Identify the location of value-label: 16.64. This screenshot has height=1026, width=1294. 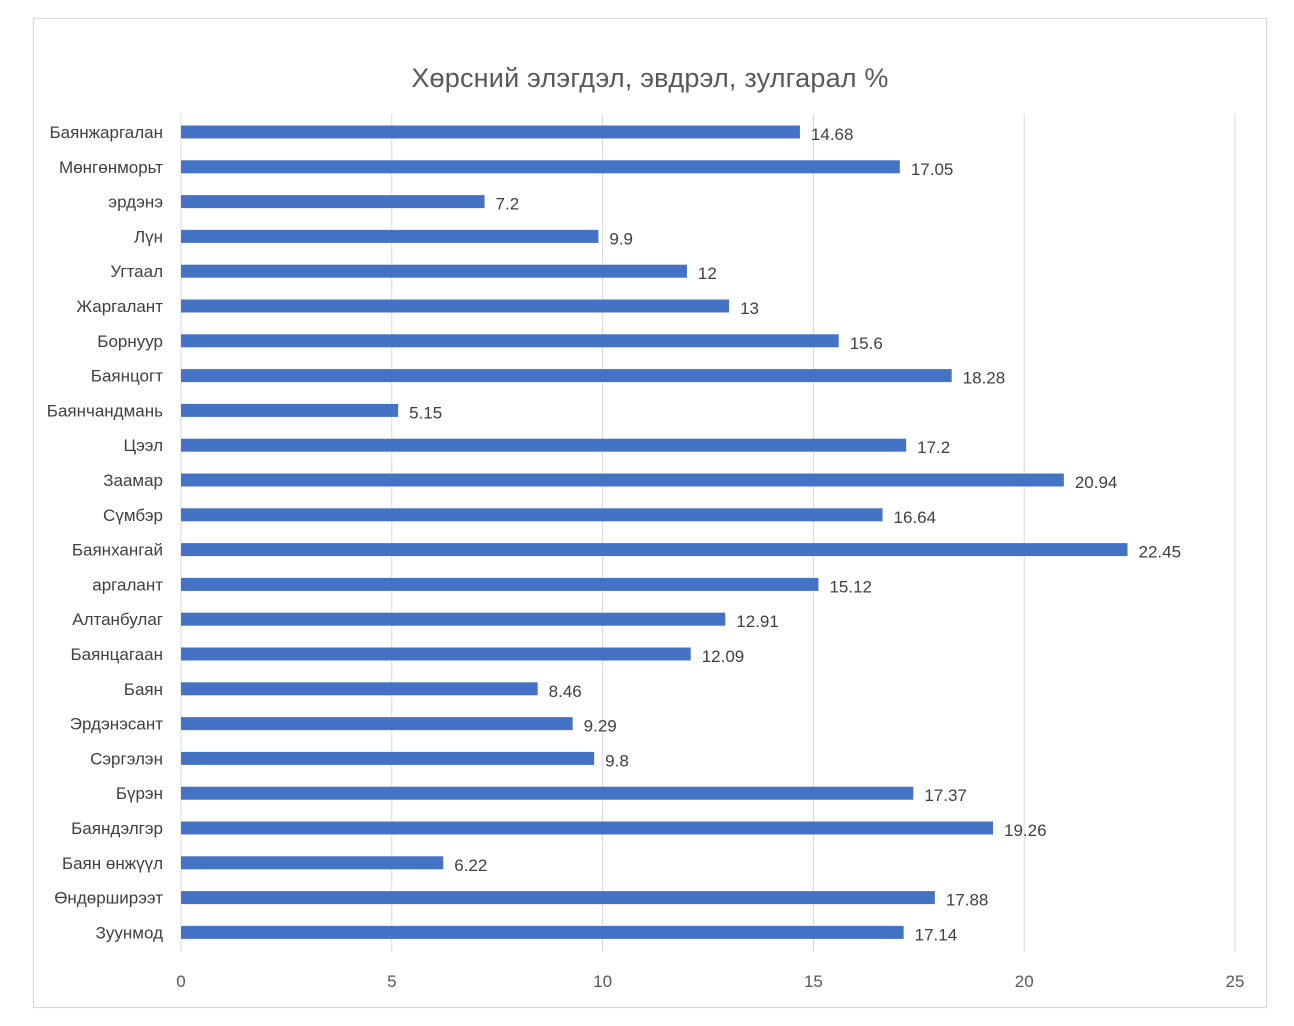
(915, 517).